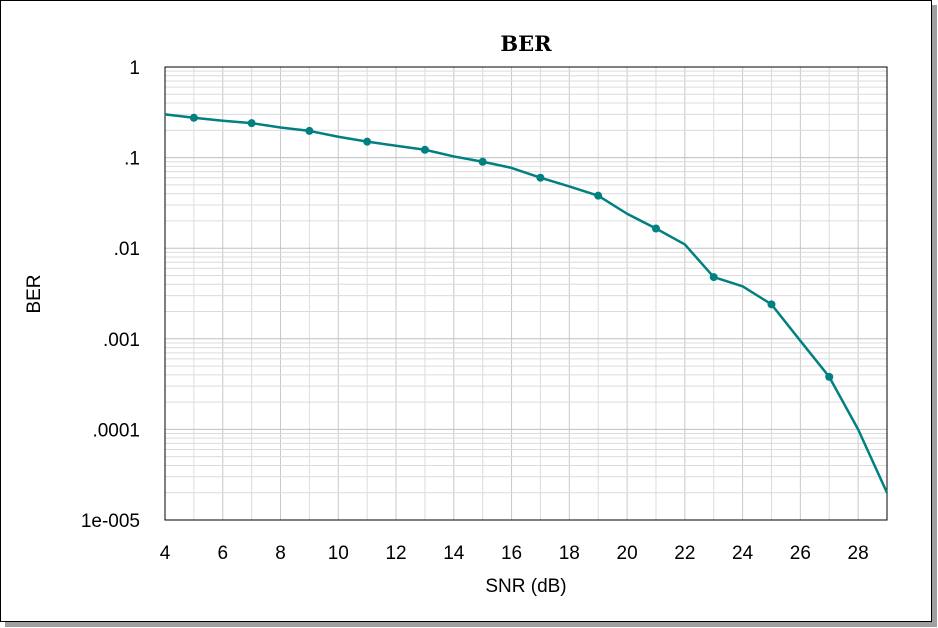 The image size is (938, 628). Describe the element at coordinates (395, 553) in the screenshot. I see `x-tick-label: 12` at that location.